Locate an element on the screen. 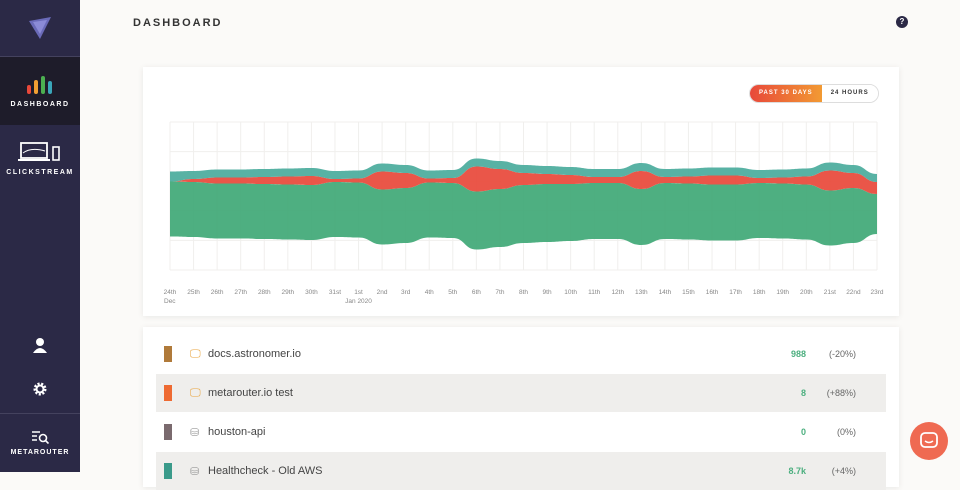  user-icon is located at coordinates (40, 345).